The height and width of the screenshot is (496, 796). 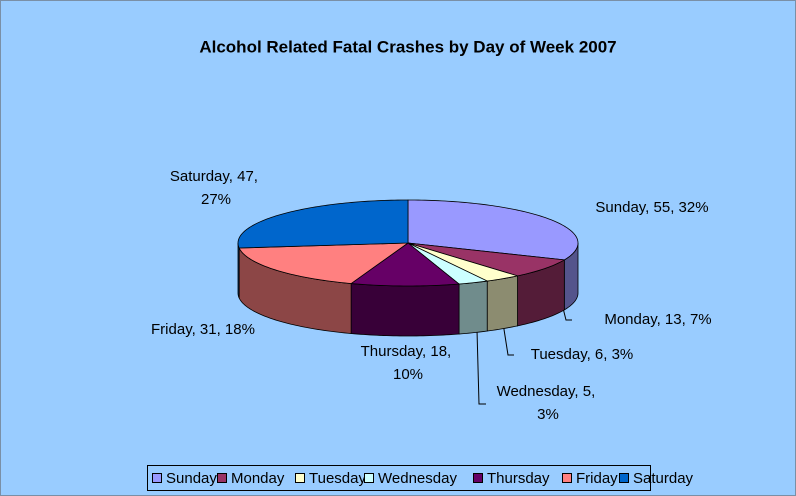 I want to click on legend-label: Saturday, so click(x=663, y=478).